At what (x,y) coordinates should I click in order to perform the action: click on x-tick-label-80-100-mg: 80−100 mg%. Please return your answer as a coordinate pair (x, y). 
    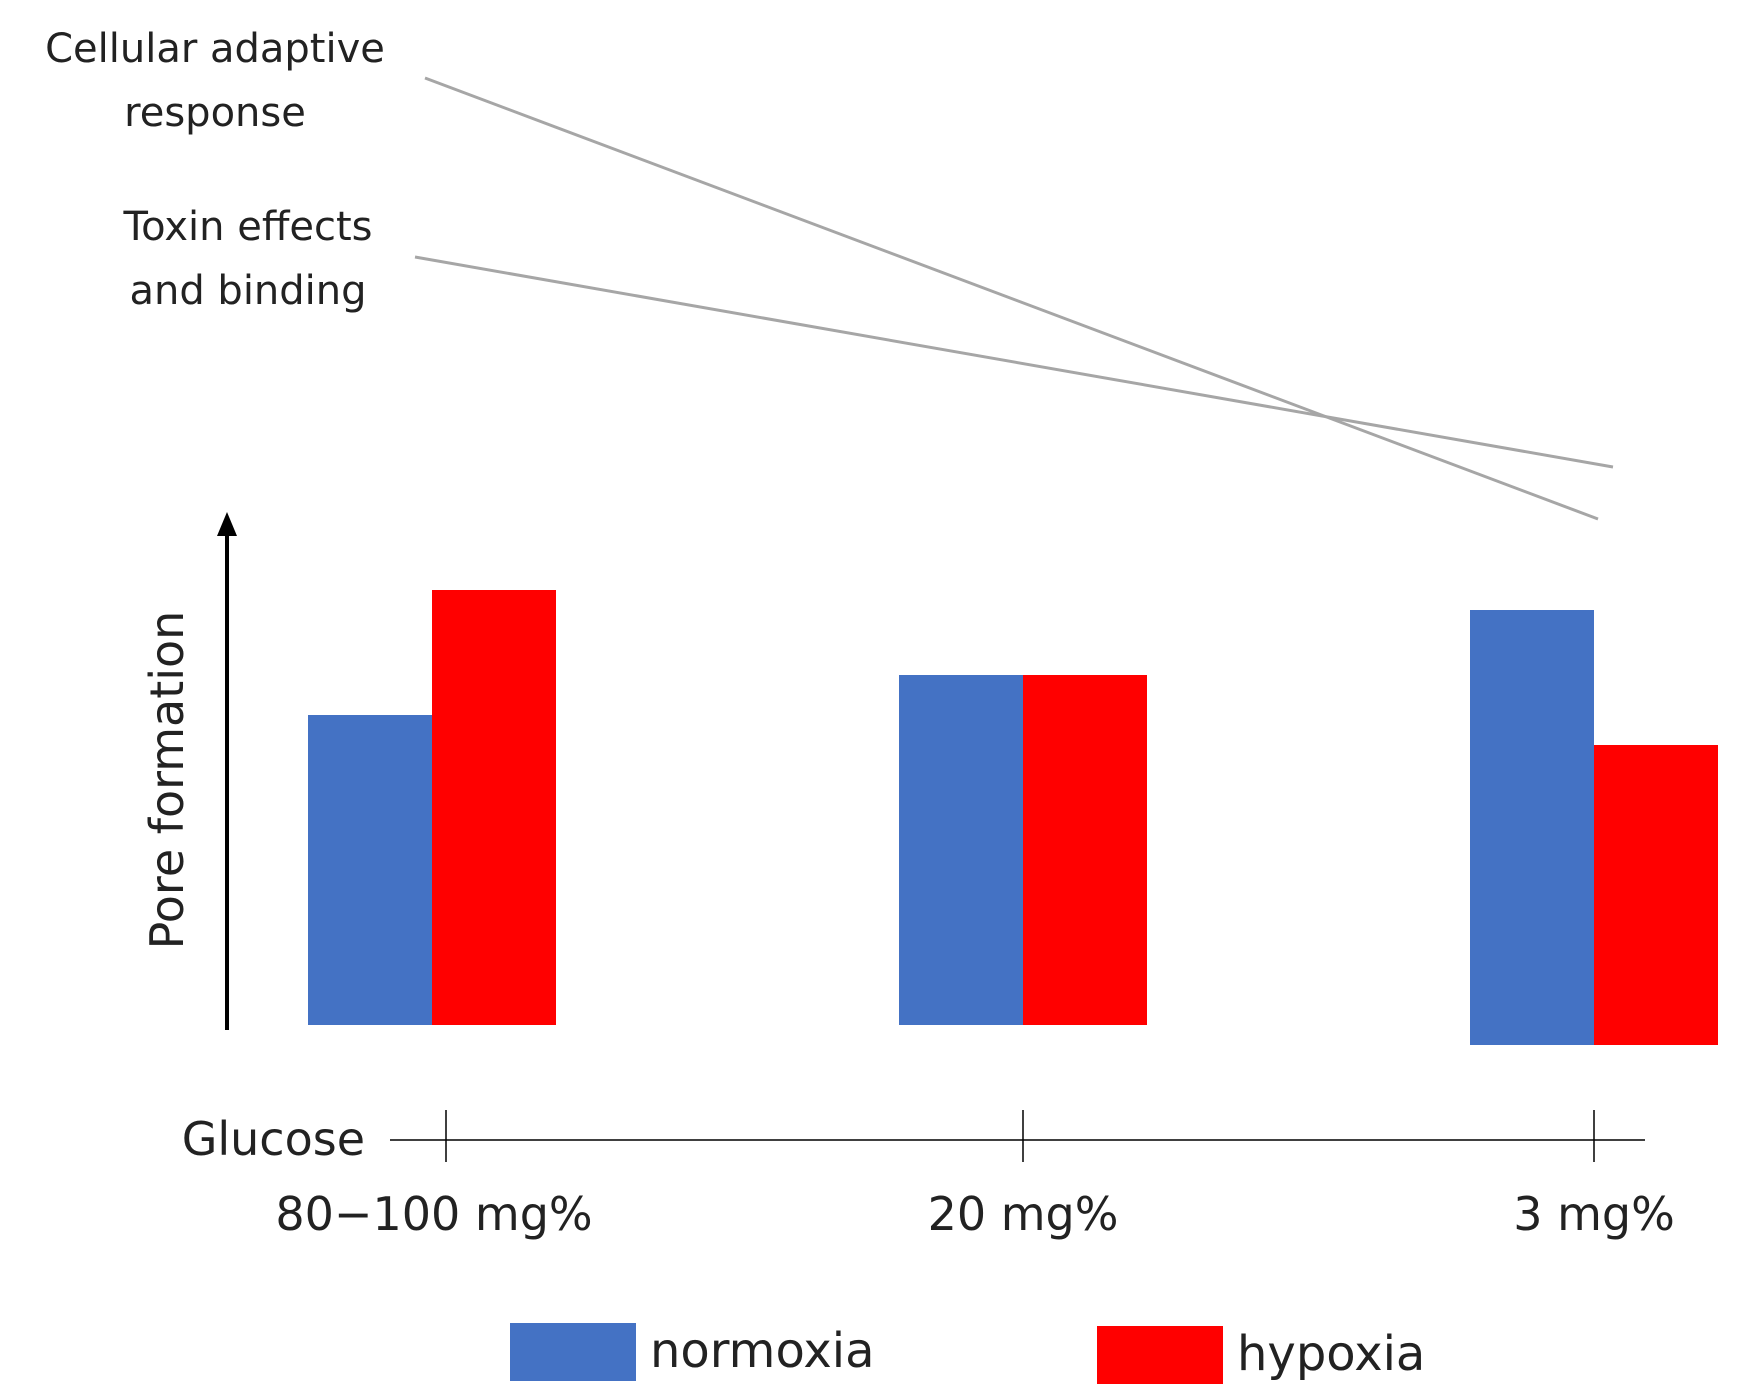
    Looking at the image, I should click on (433, 1214).